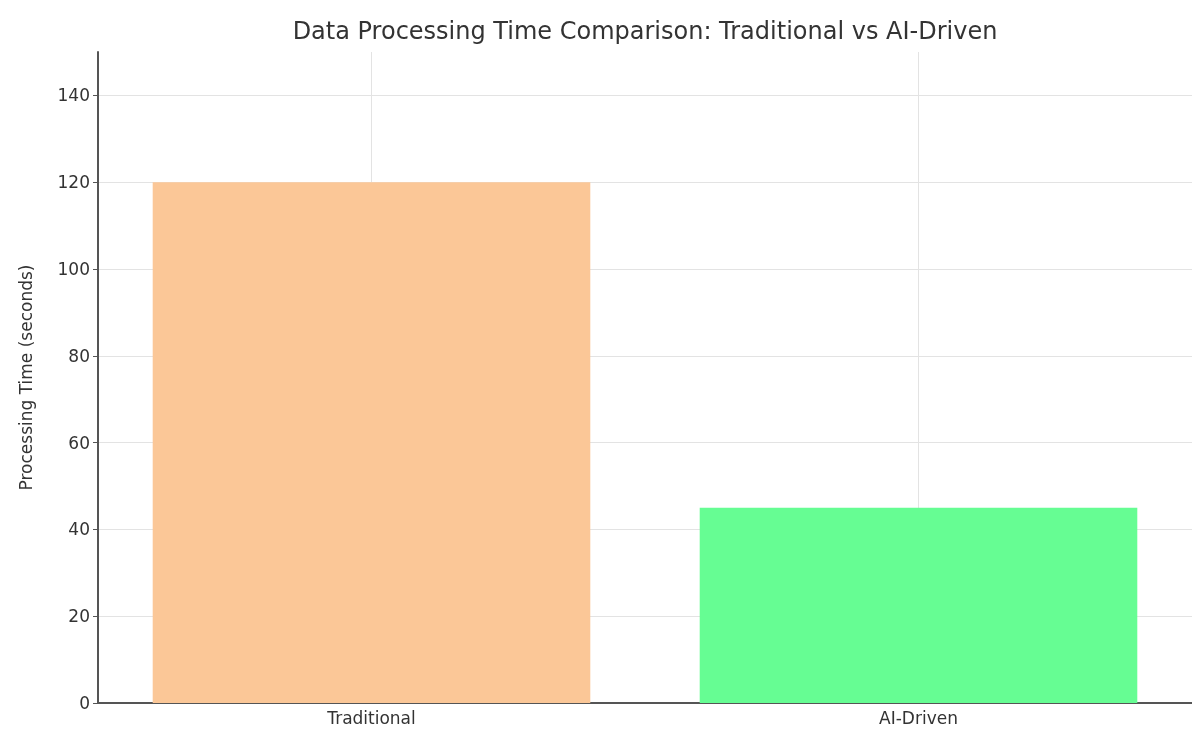  What do you see at coordinates (79, 355) in the screenshot?
I see `y-tick-label: 80` at bounding box center [79, 355].